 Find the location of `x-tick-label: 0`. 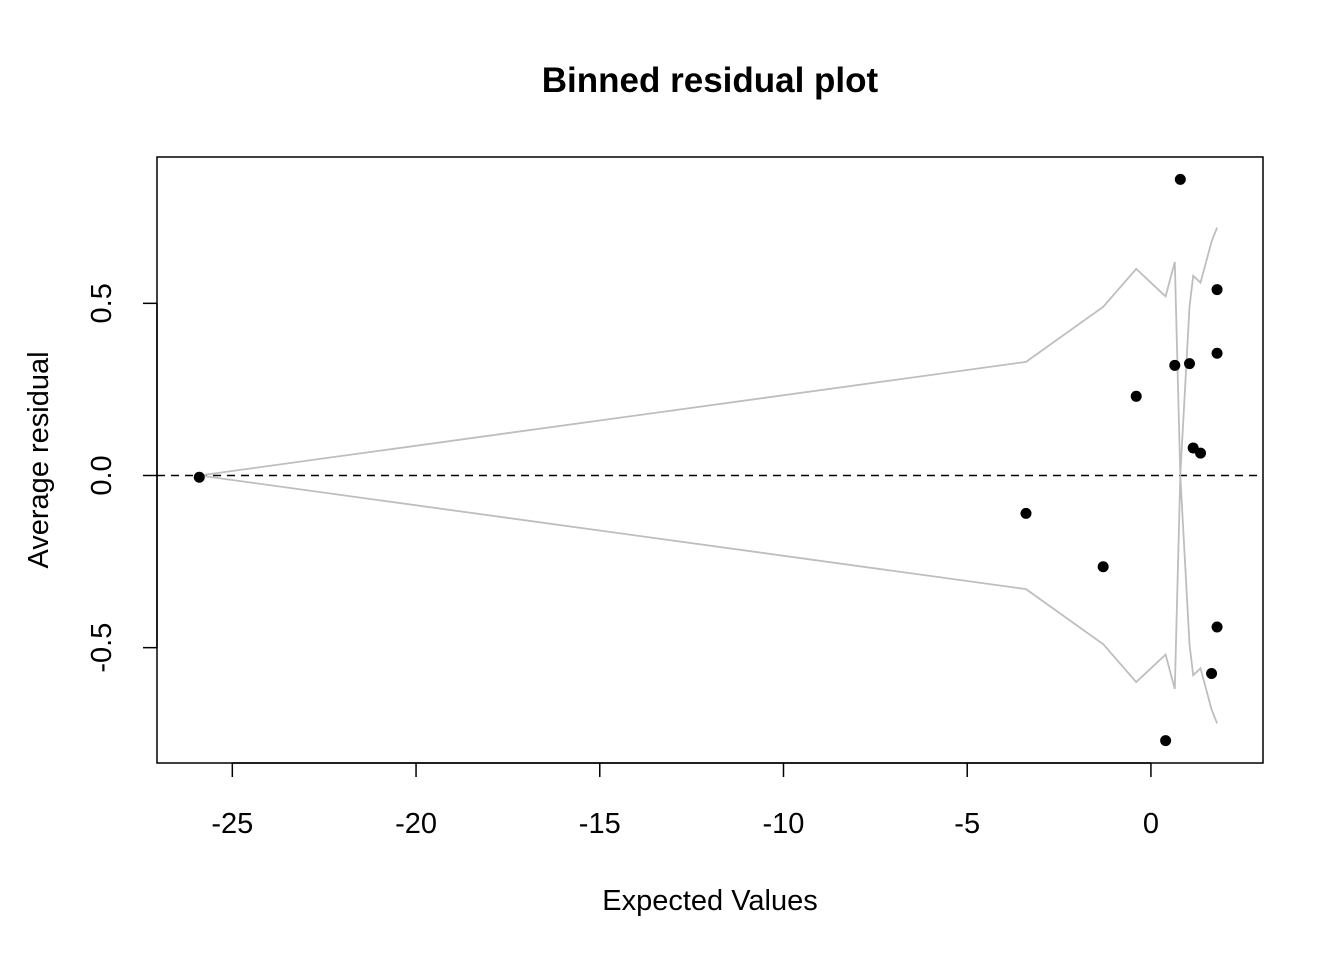

x-tick-label: 0 is located at coordinates (1151, 824).